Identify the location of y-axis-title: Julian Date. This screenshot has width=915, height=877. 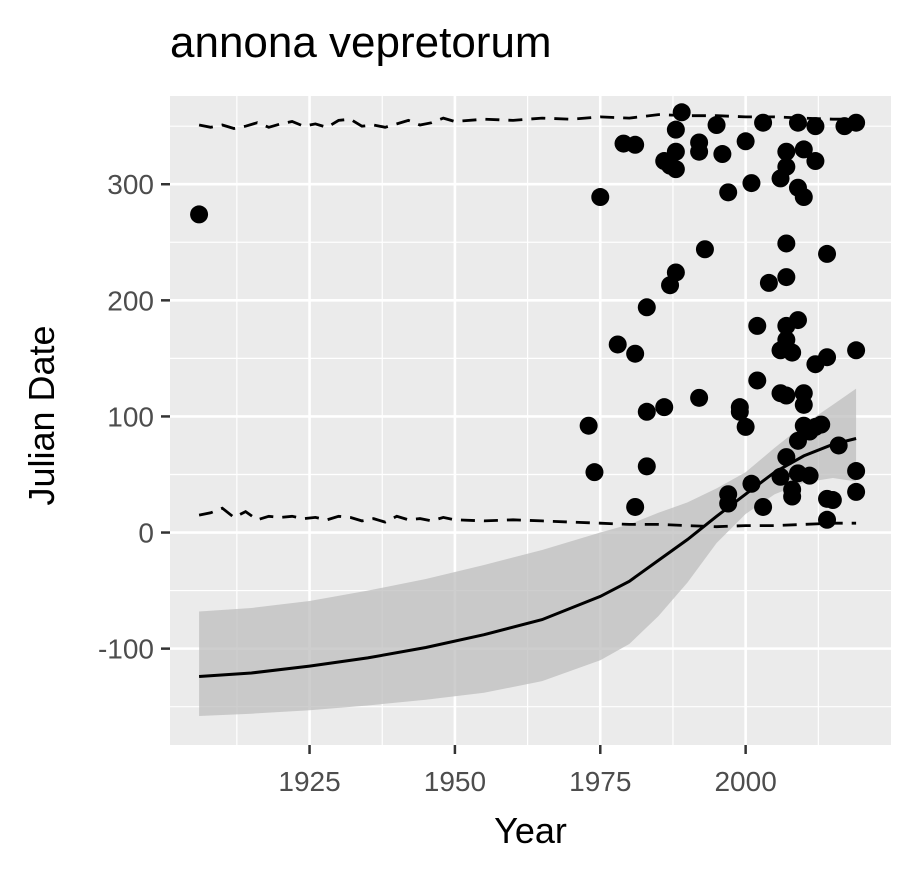
(41, 415).